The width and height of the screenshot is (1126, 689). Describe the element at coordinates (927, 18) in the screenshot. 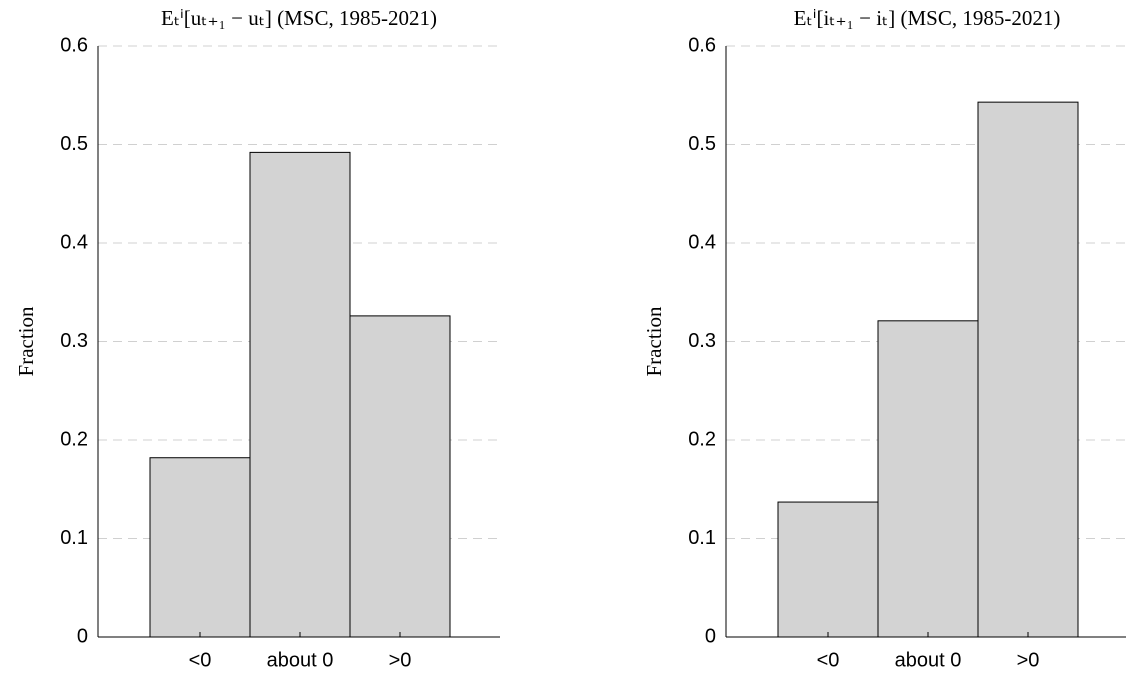

I see `chart-title: Eₜⁱ[iₜ₊₁ − iₜ] (MSC, 1985-2021)` at that location.